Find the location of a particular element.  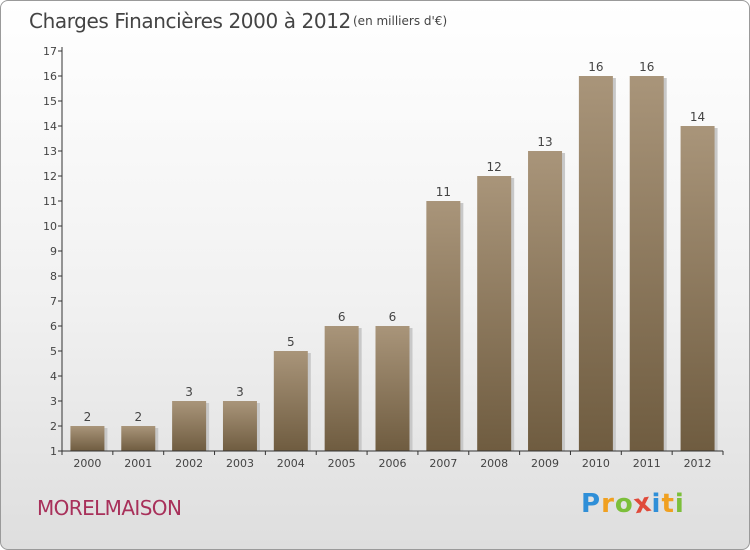

bar-2009 is located at coordinates (545, 301).